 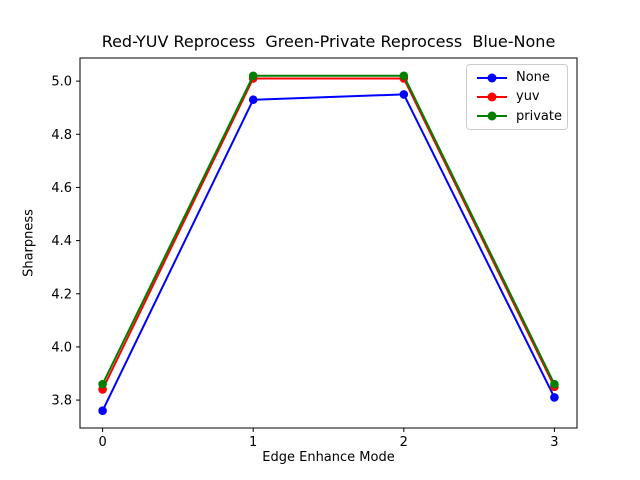 I want to click on legend: None yuv private, so click(x=517, y=97).